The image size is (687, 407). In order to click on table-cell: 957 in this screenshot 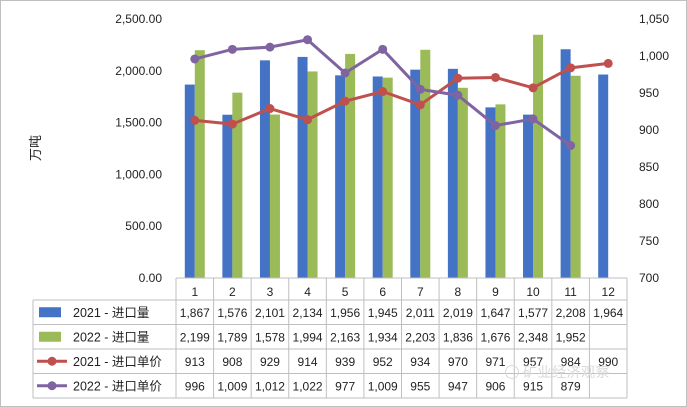, I will do `click(533, 362)`.